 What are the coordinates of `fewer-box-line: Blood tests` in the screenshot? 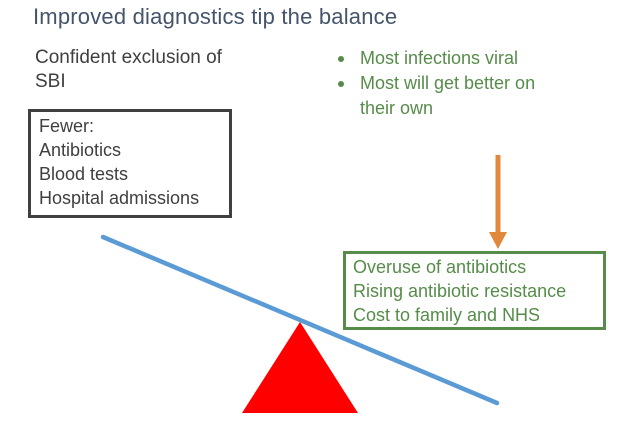 It's located at (84, 174).